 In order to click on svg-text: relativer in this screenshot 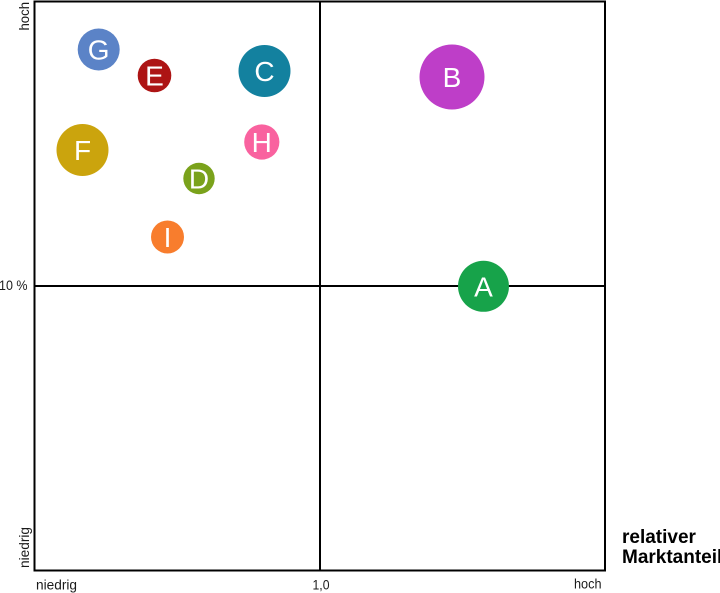, I will do `click(659, 537)`.